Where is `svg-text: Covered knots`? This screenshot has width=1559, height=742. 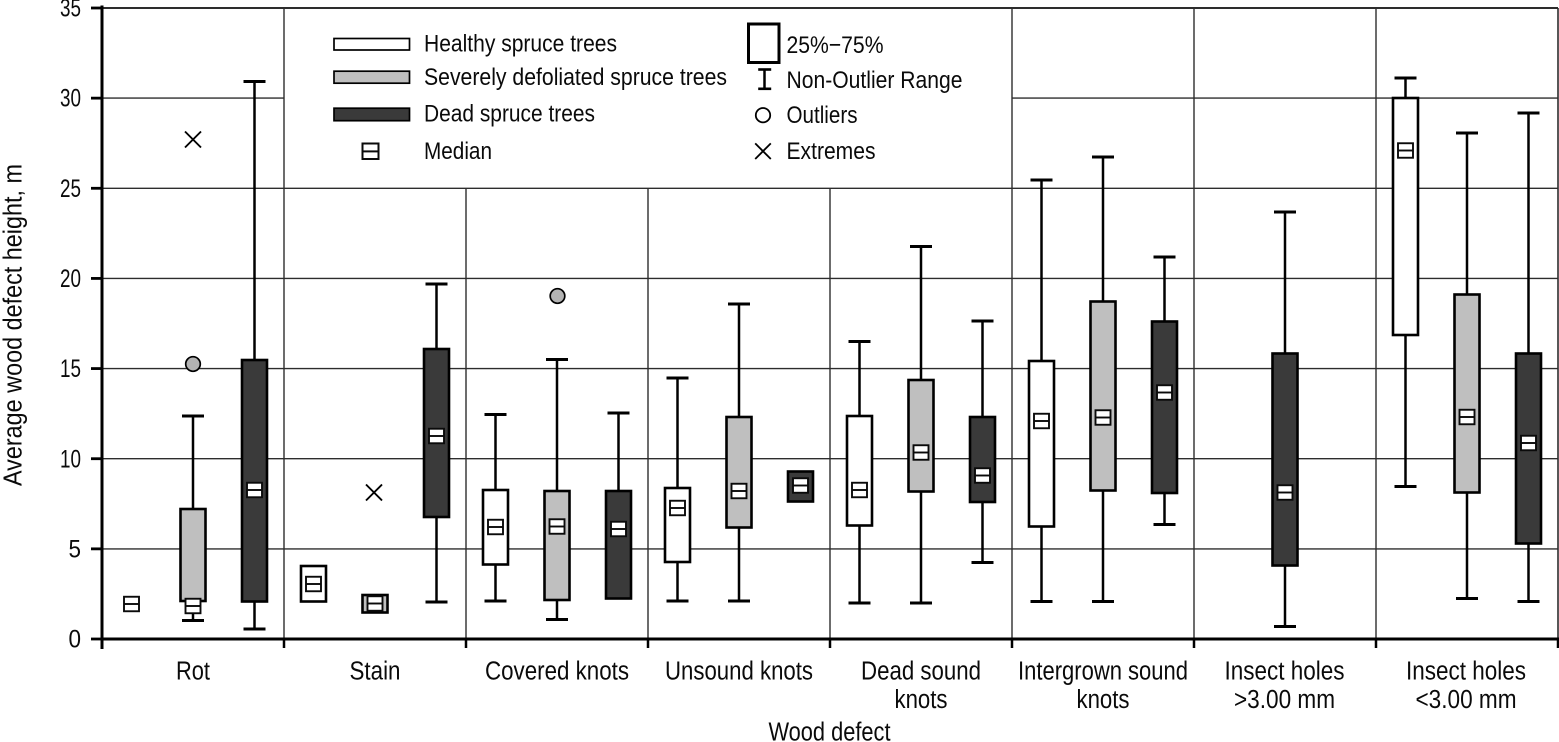 svg-text: Covered knots is located at coordinates (557, 672).